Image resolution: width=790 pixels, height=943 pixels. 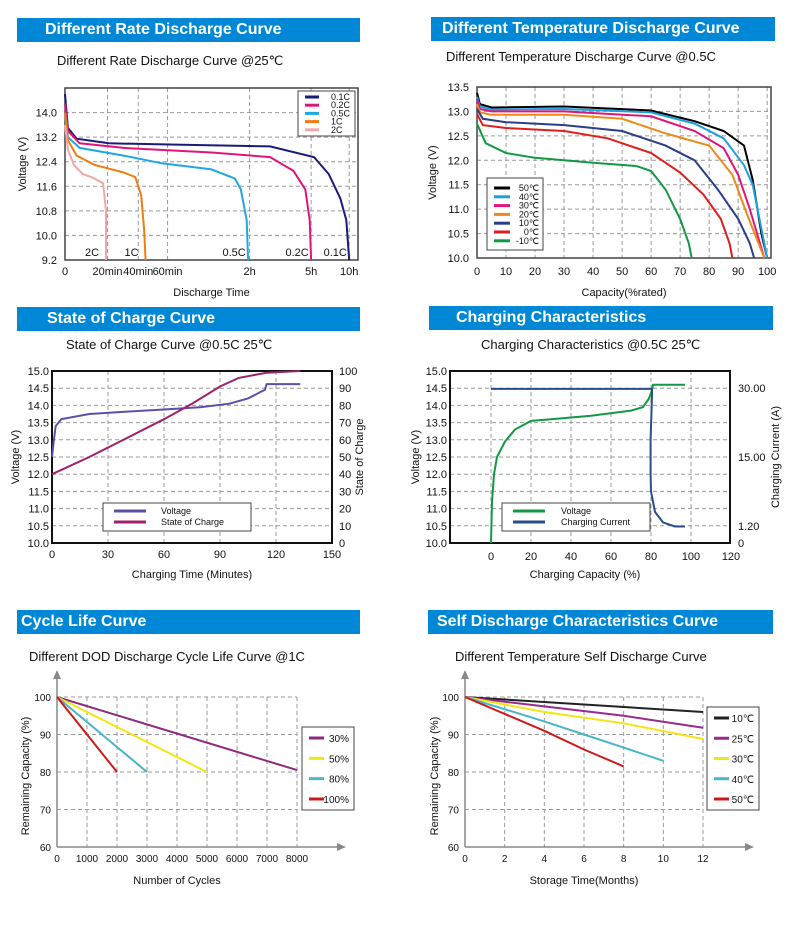 I want to click on y-tick-label: 14.0, so click(x=46, y=114).